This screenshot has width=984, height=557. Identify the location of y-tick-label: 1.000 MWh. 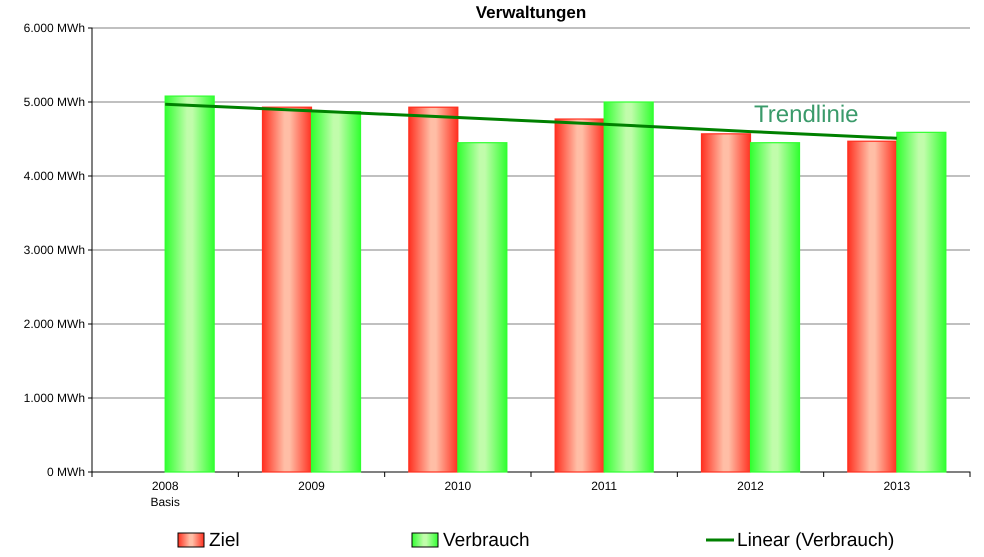
(54, 397).